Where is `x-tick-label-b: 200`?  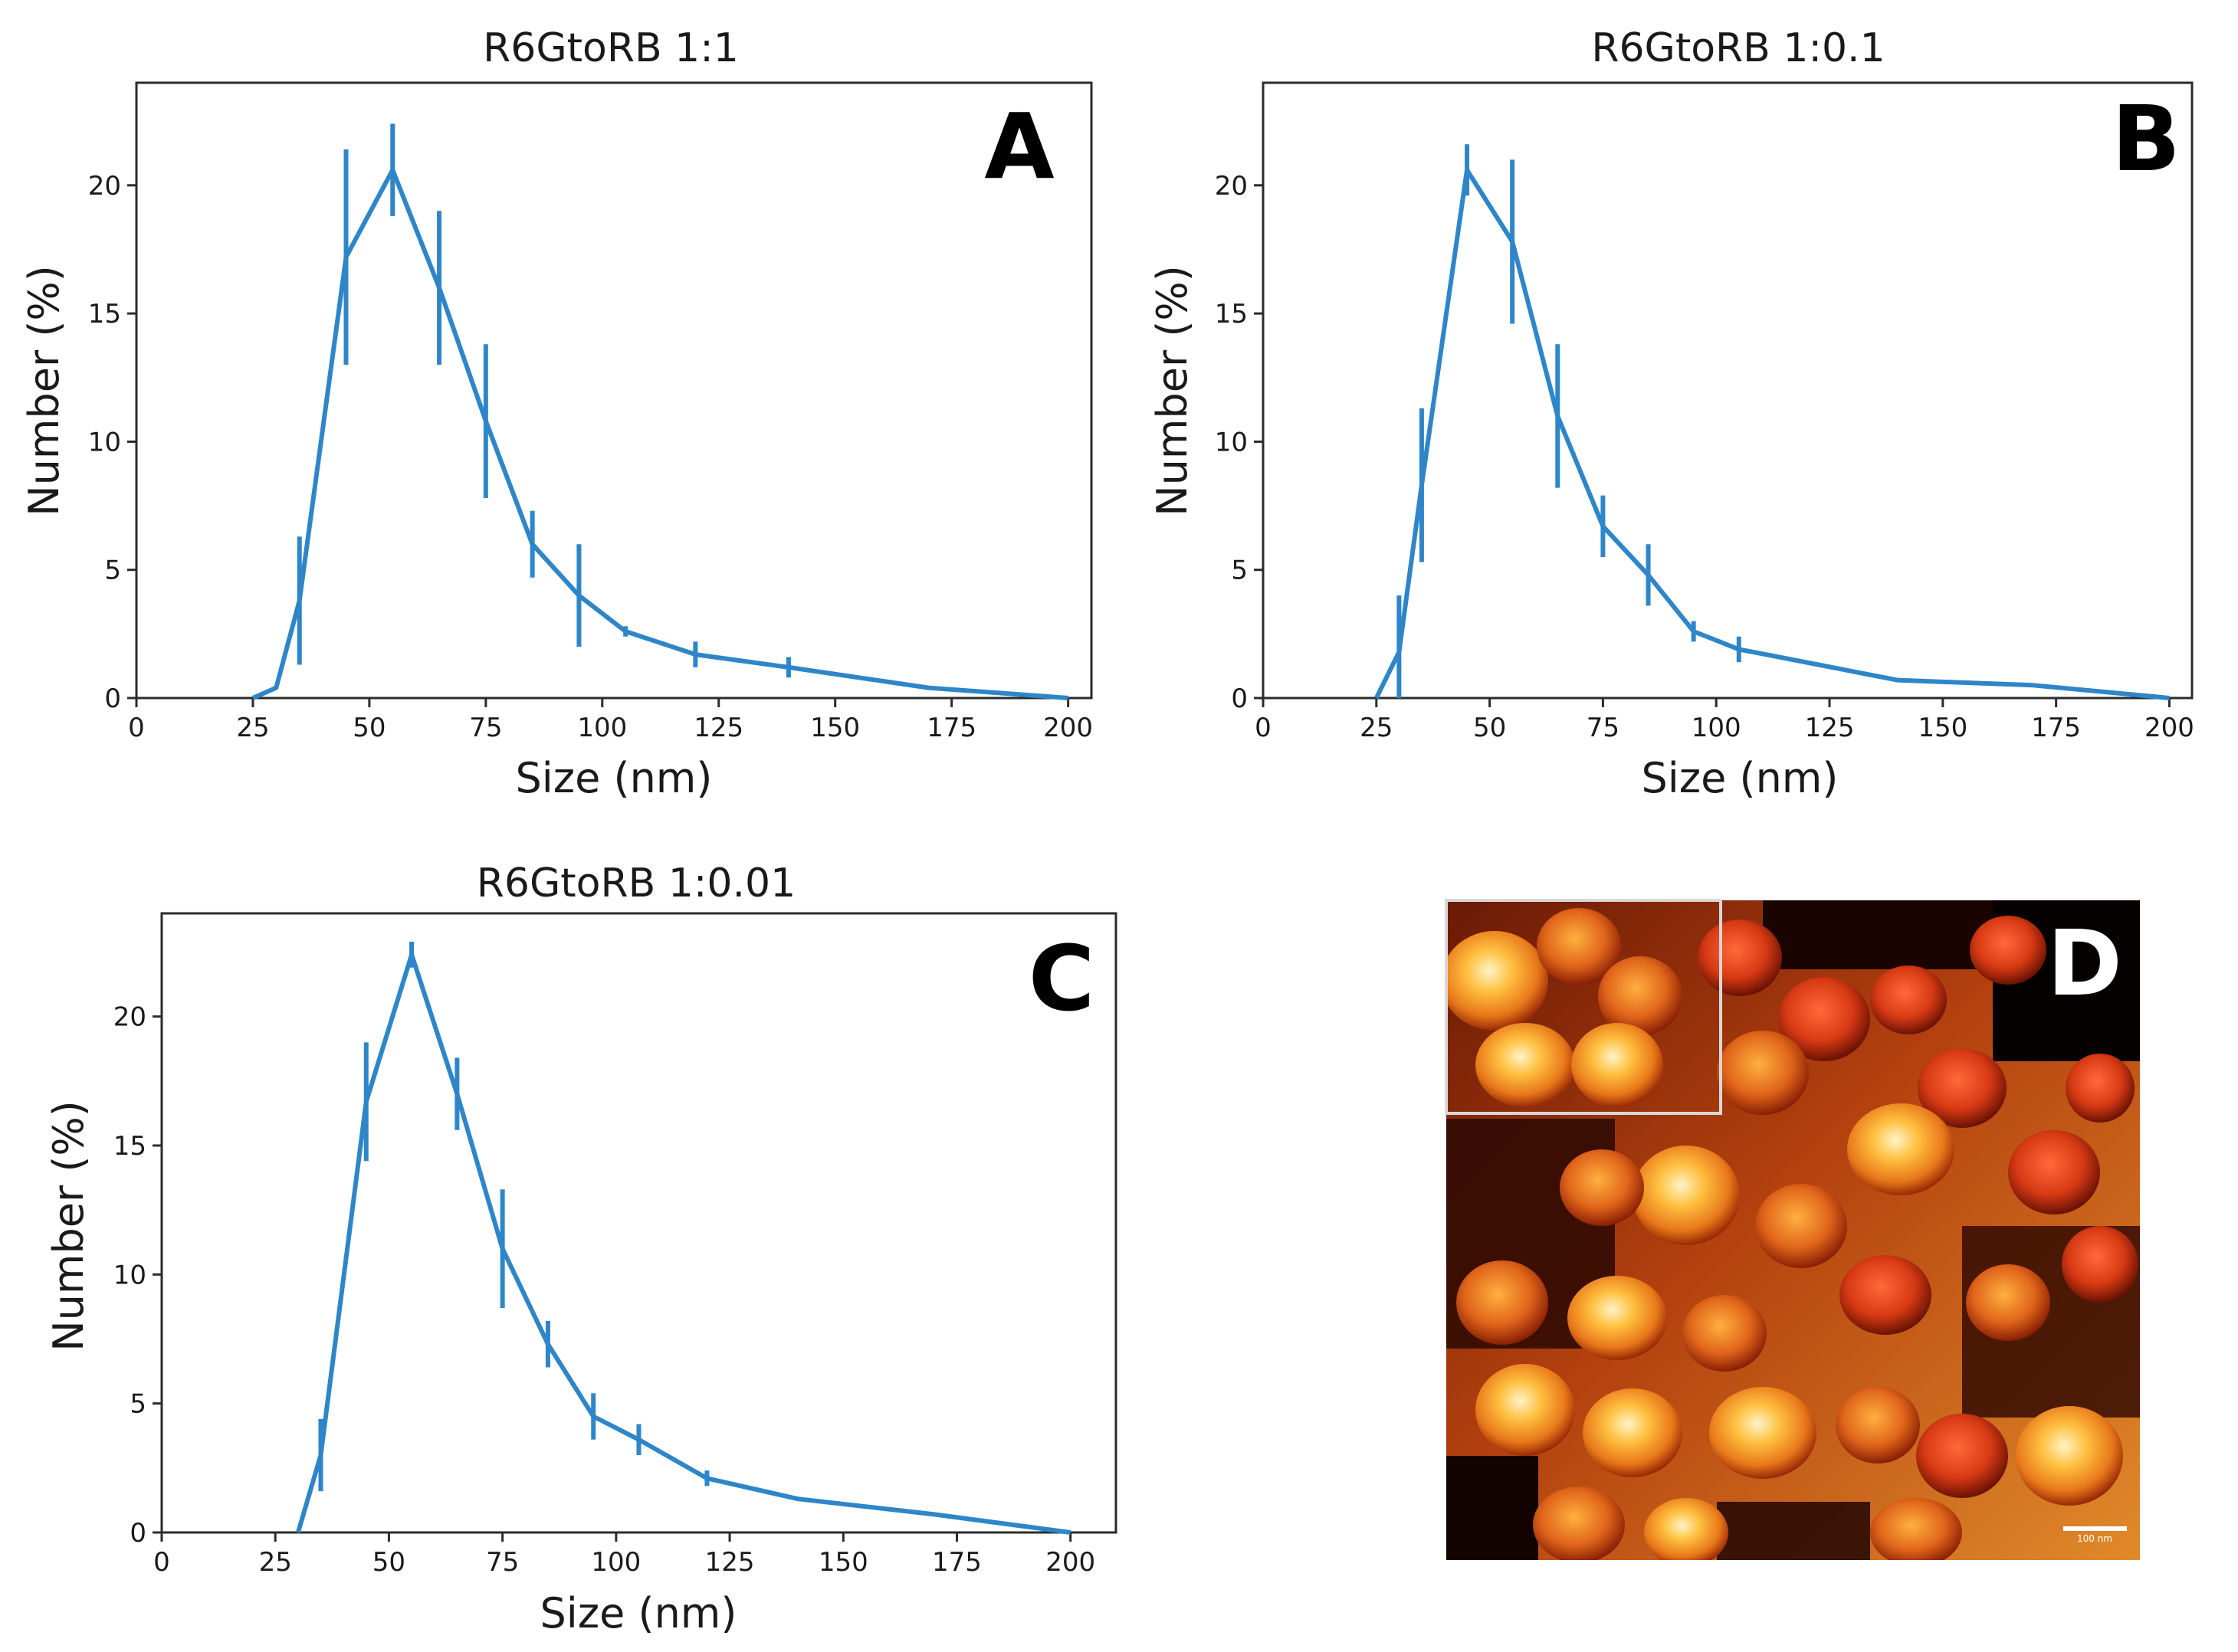 x-tick-label-b: 200 is located at coordinates (2169, 728).